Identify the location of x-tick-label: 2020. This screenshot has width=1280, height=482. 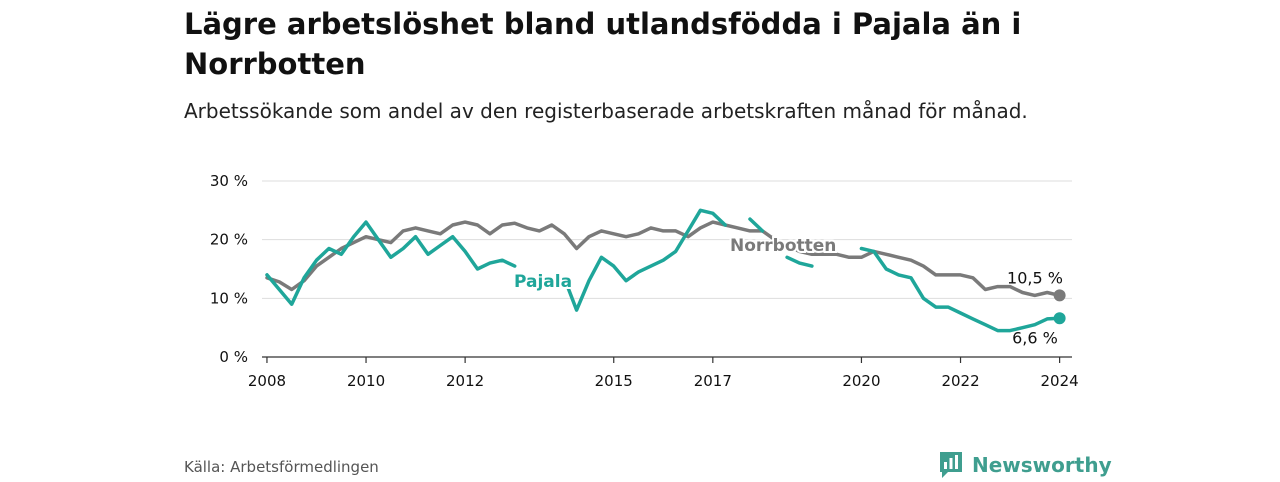
(861, 381).